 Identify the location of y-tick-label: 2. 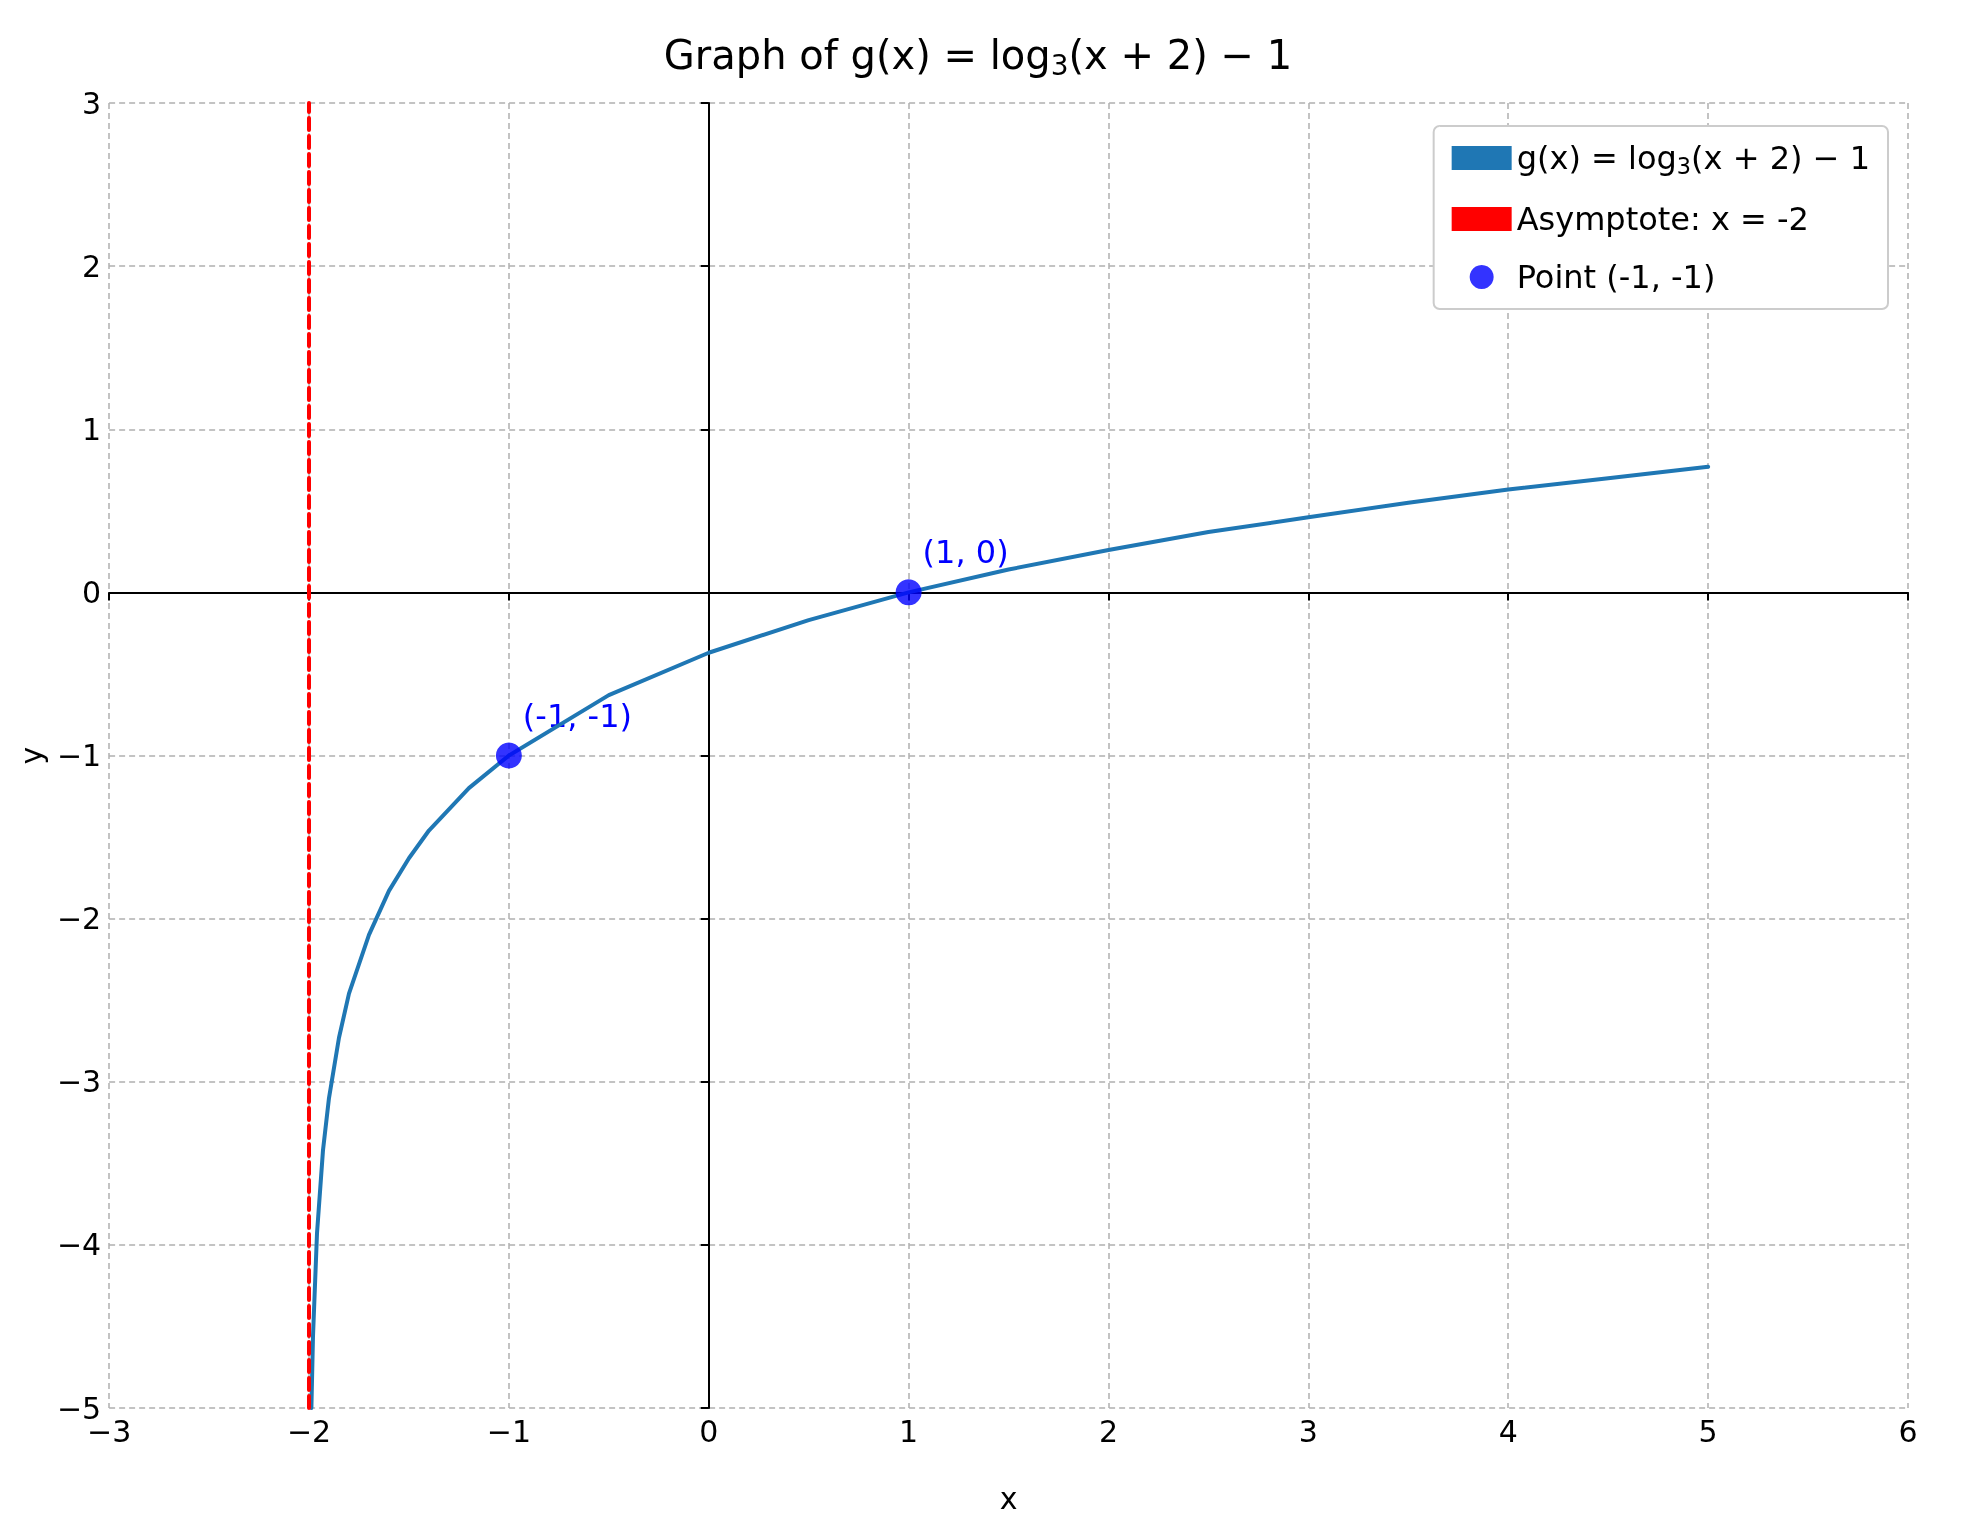
(92, 266).